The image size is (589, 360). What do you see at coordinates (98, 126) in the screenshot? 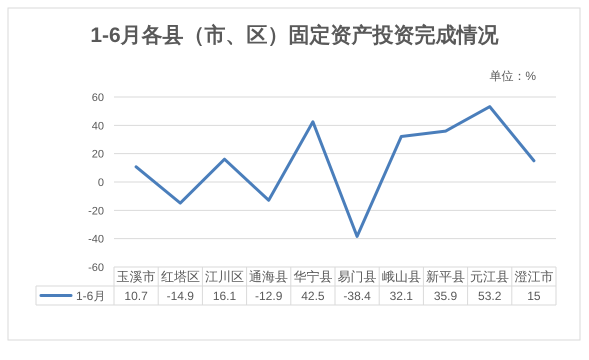
I see `y-tick-label: 40` at bounding box center [98, 126].